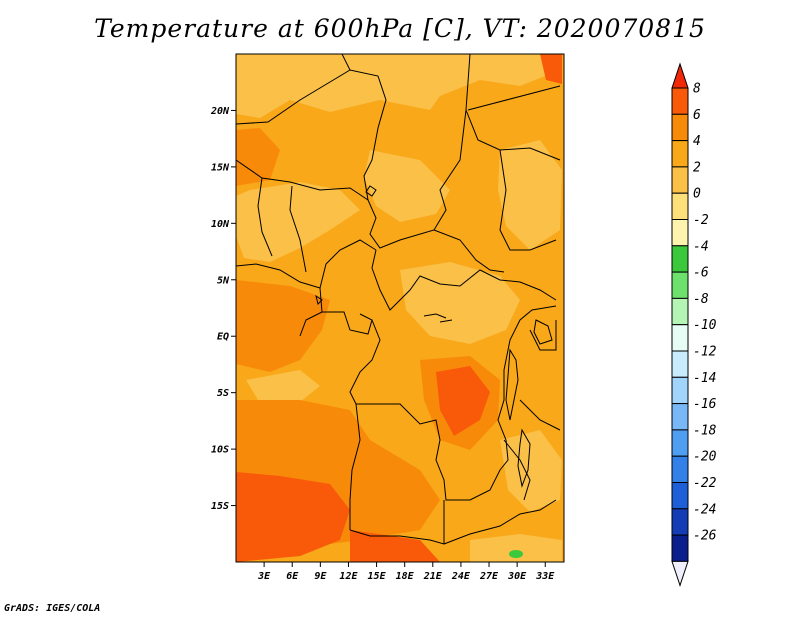  Describe the element at coordinates (407, 186) in the screenshot. I see `field-patch-cool-chad` at that location.